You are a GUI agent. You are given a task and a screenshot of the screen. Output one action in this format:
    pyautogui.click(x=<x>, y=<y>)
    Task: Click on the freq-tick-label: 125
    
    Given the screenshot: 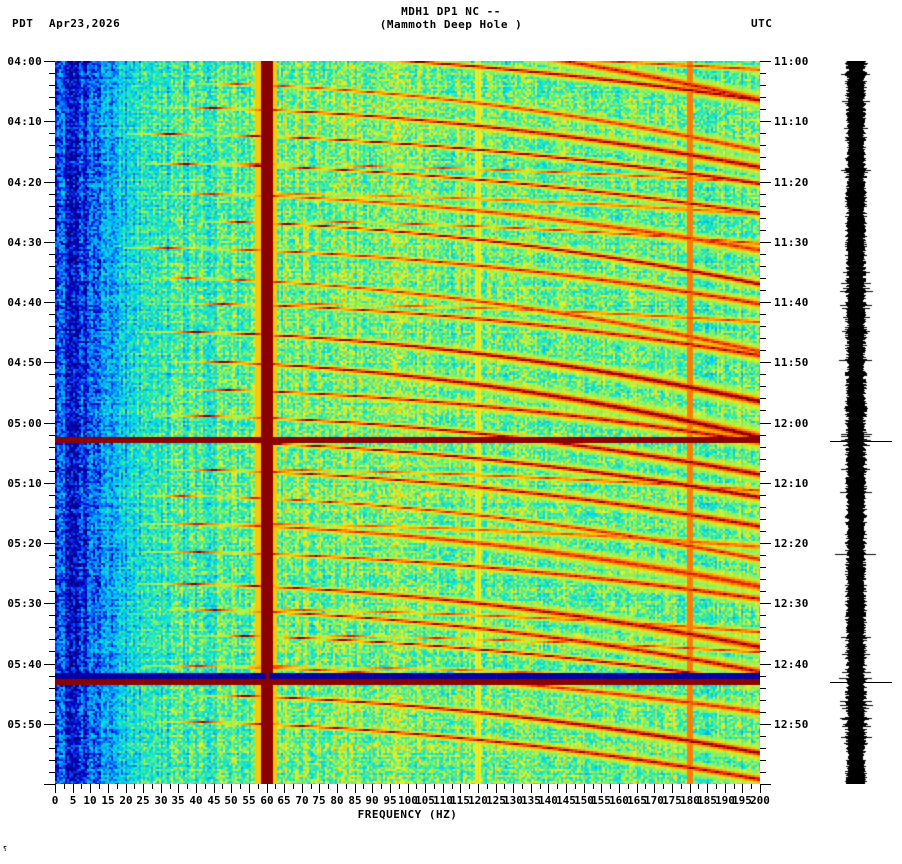 What is the action you would take?
    pyautogui.click(x=496, y=800)
    